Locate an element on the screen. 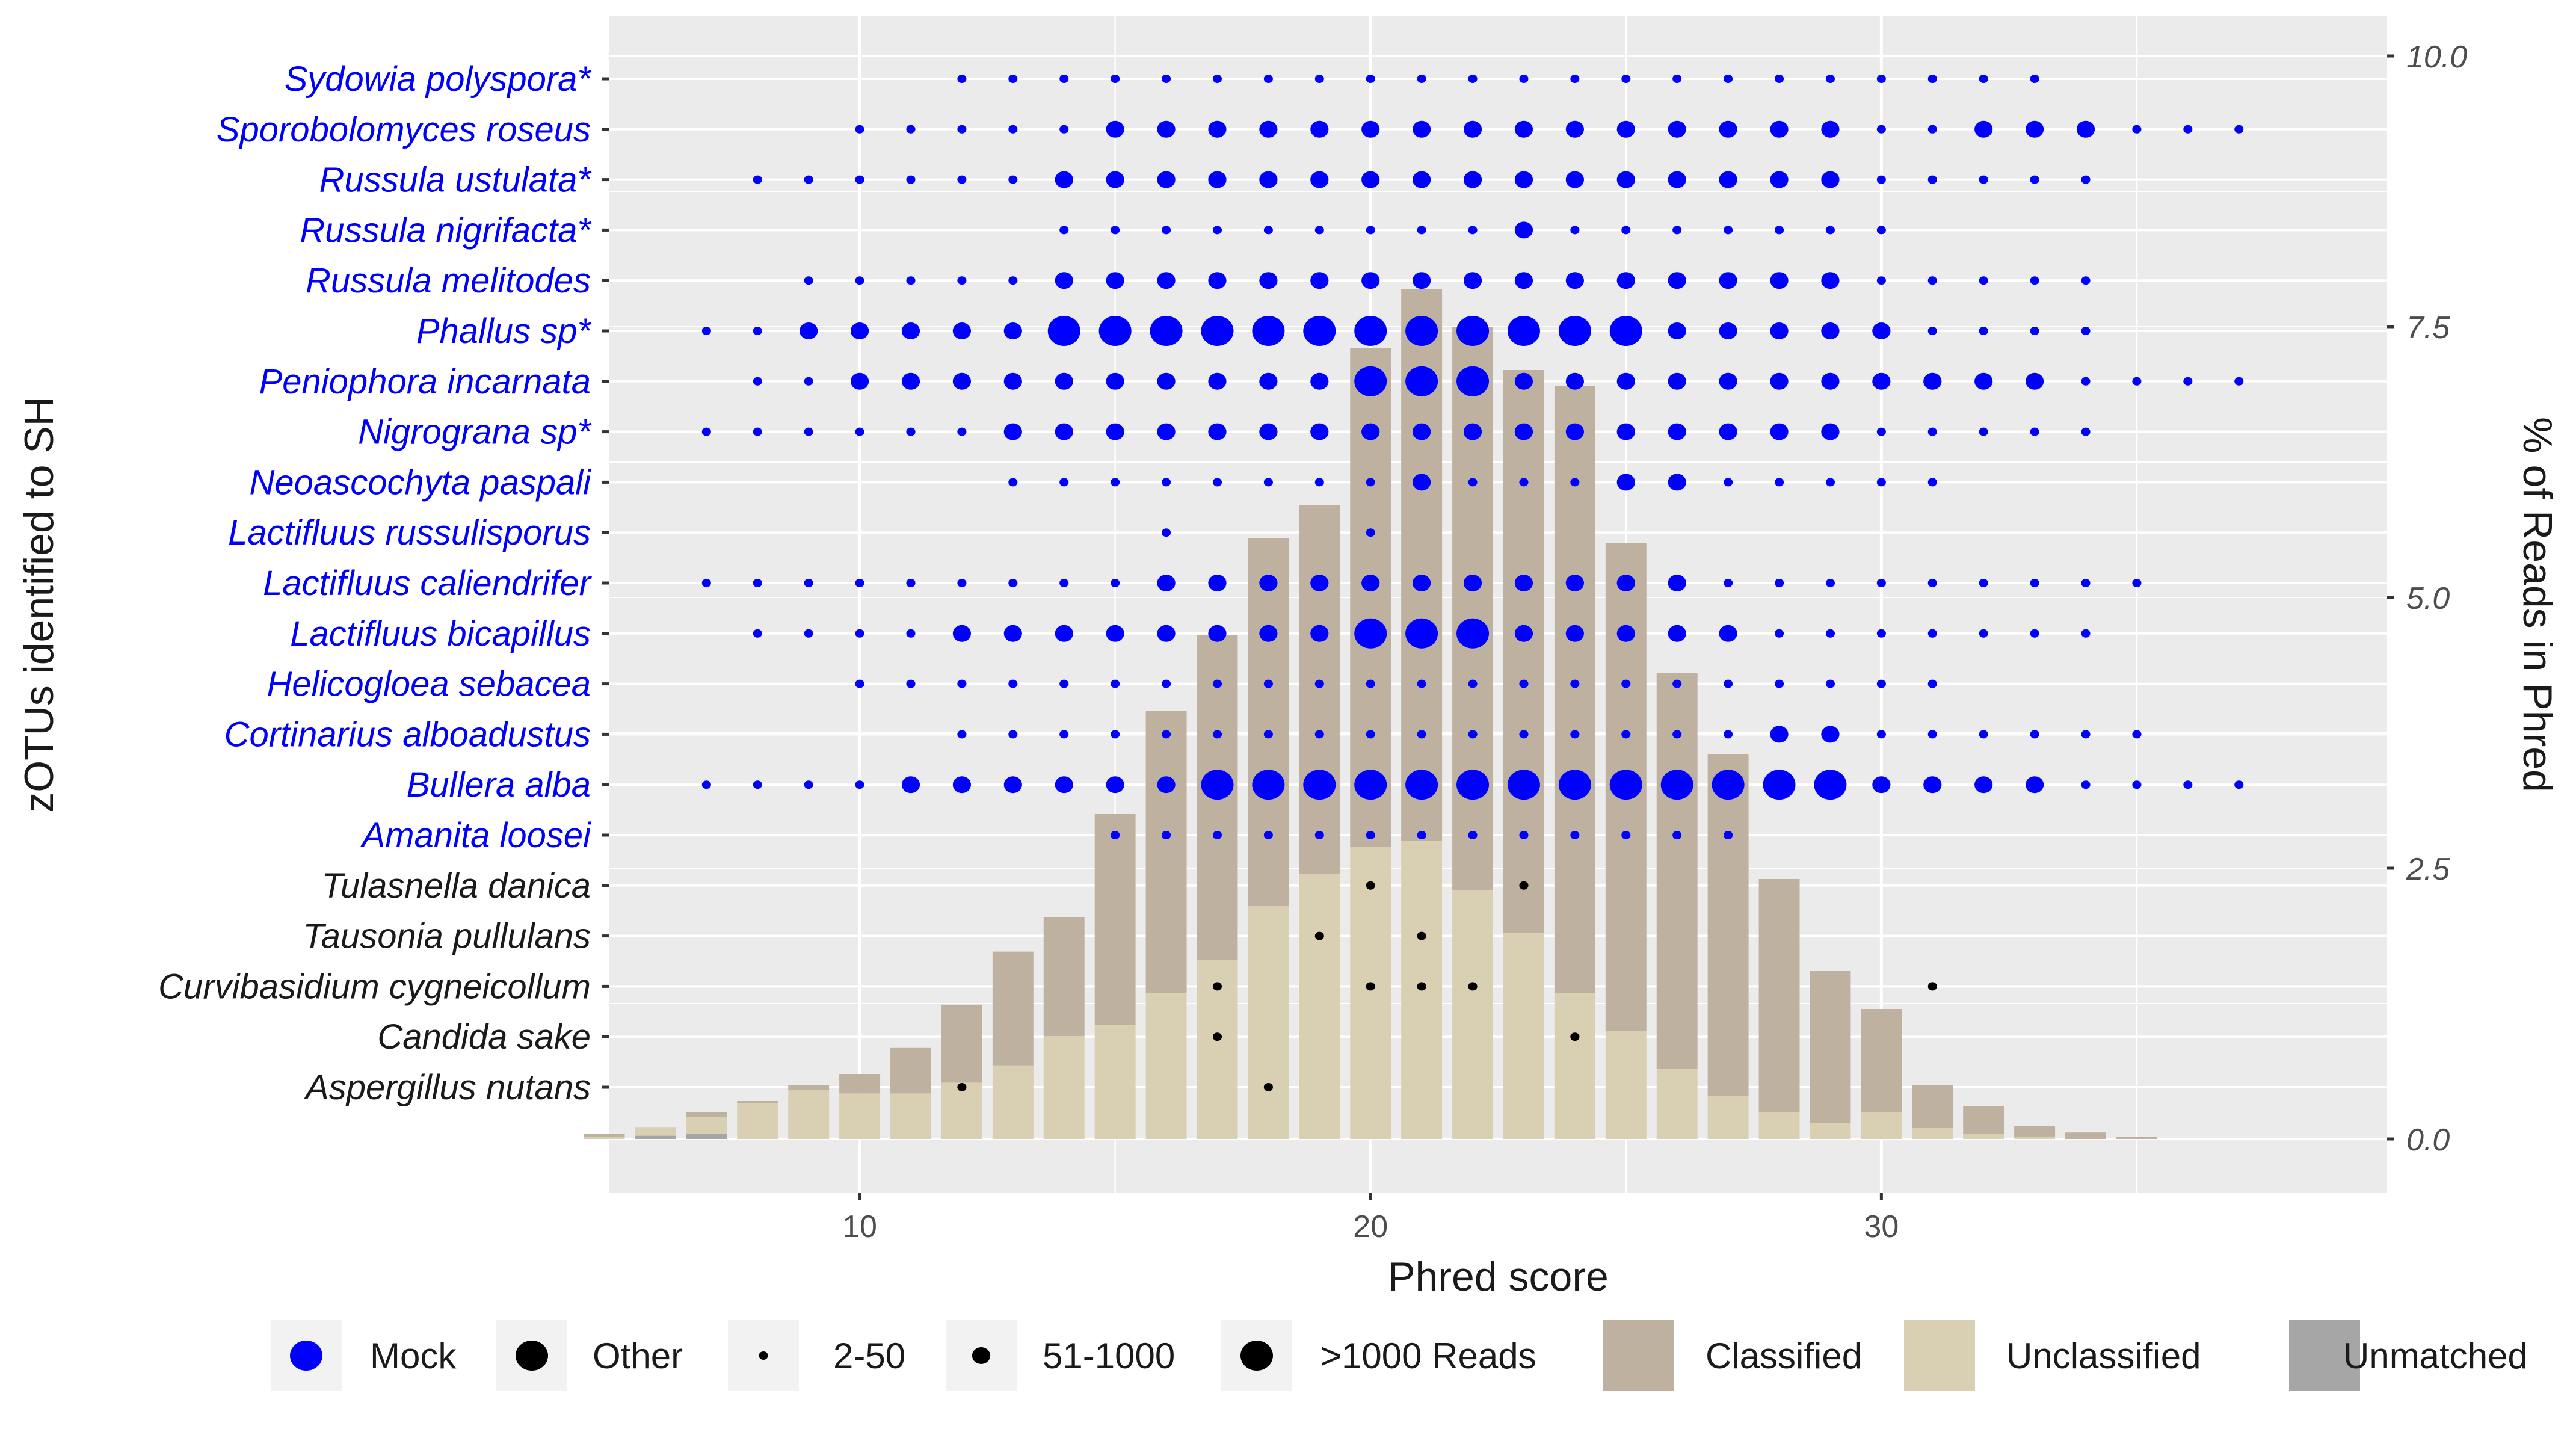 This screenshot has height=1447, width=2576. y2-tick-label: 0.0 is located at coordinates (2428, 1140).